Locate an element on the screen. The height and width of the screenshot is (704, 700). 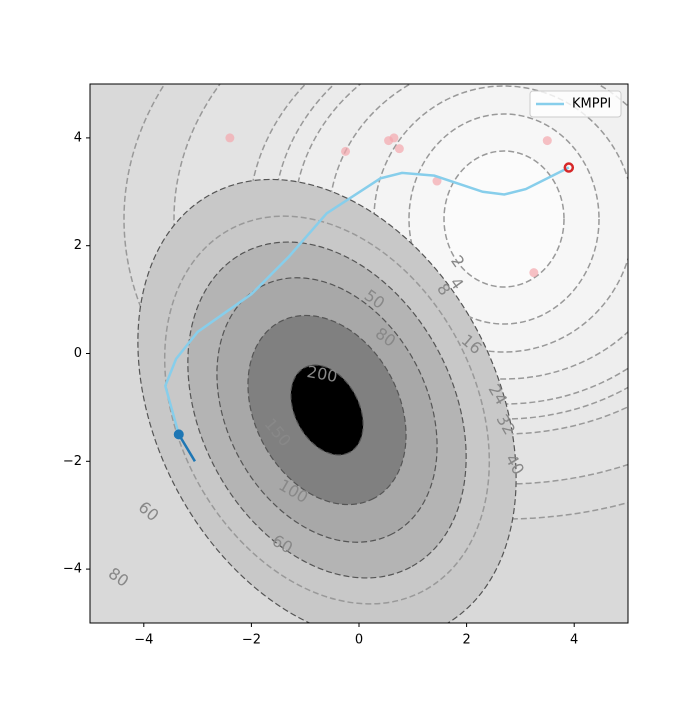
start-point is located at coordinates (178, 434).